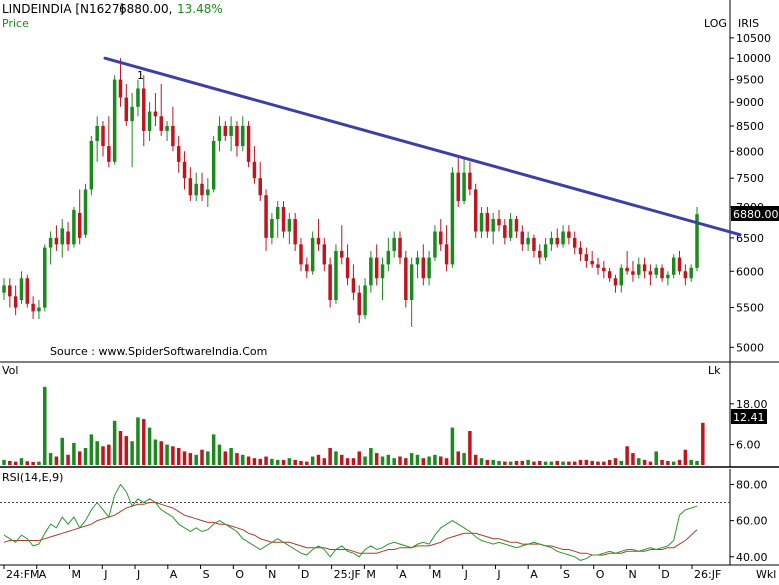 This screenshot has height=585, width=779. I want to click on volume-badge-bg, so click(749, 416).